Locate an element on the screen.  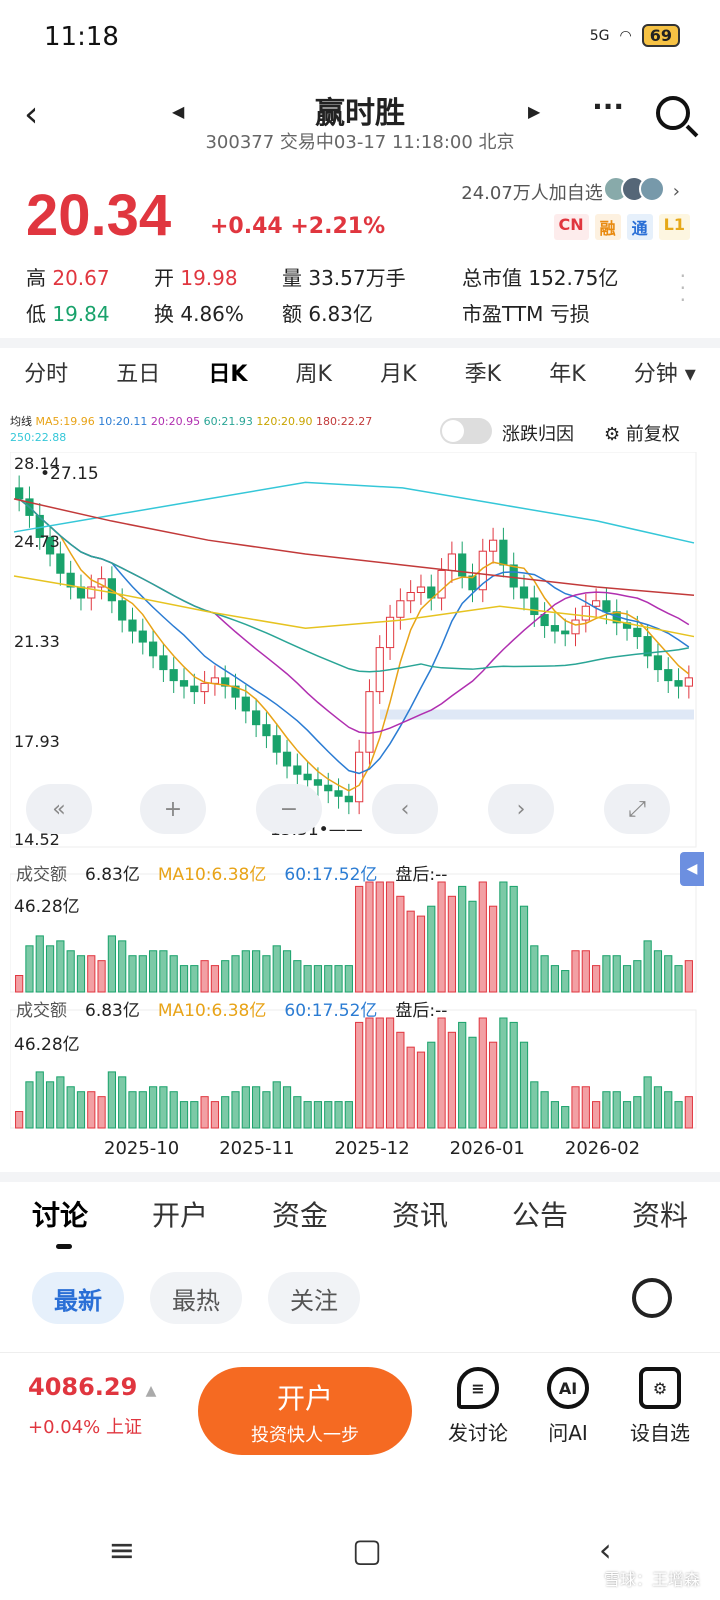
tab-daily-k: 日K is located at coordinates (228, 374).